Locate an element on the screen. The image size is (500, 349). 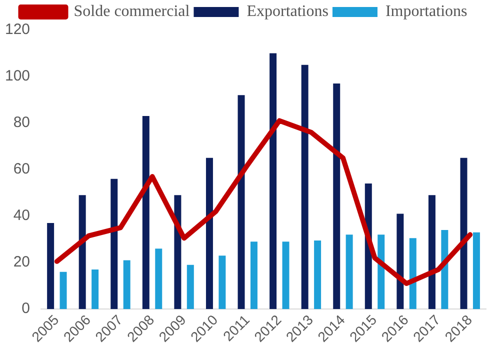
y-tick-label: 100 is located at coordinates (17, 76).